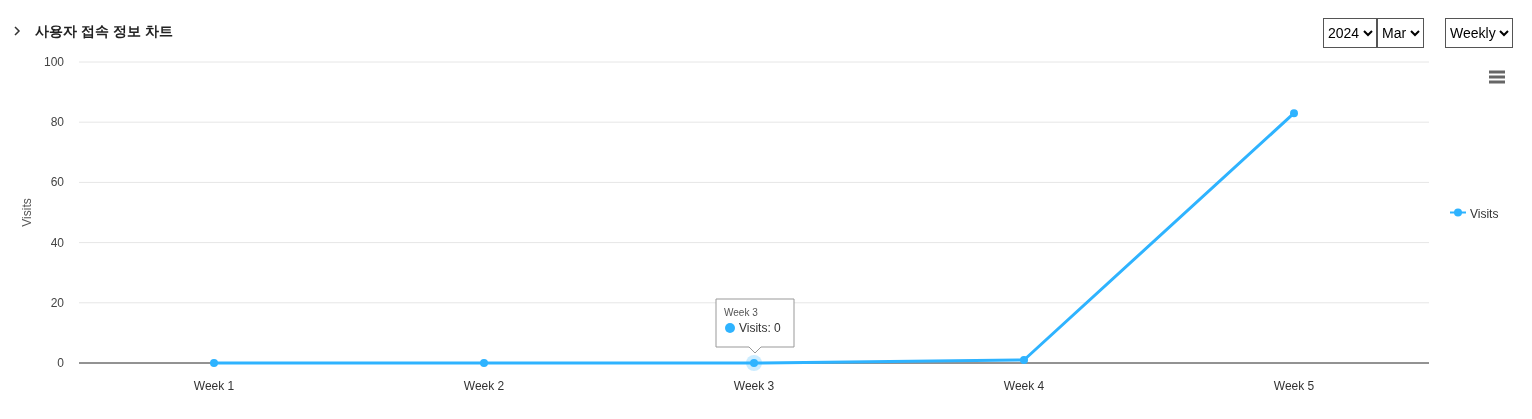  Describe the element at coordinates (57, 122) in the screenshot. I see `y-tick-label: 80` at that location.